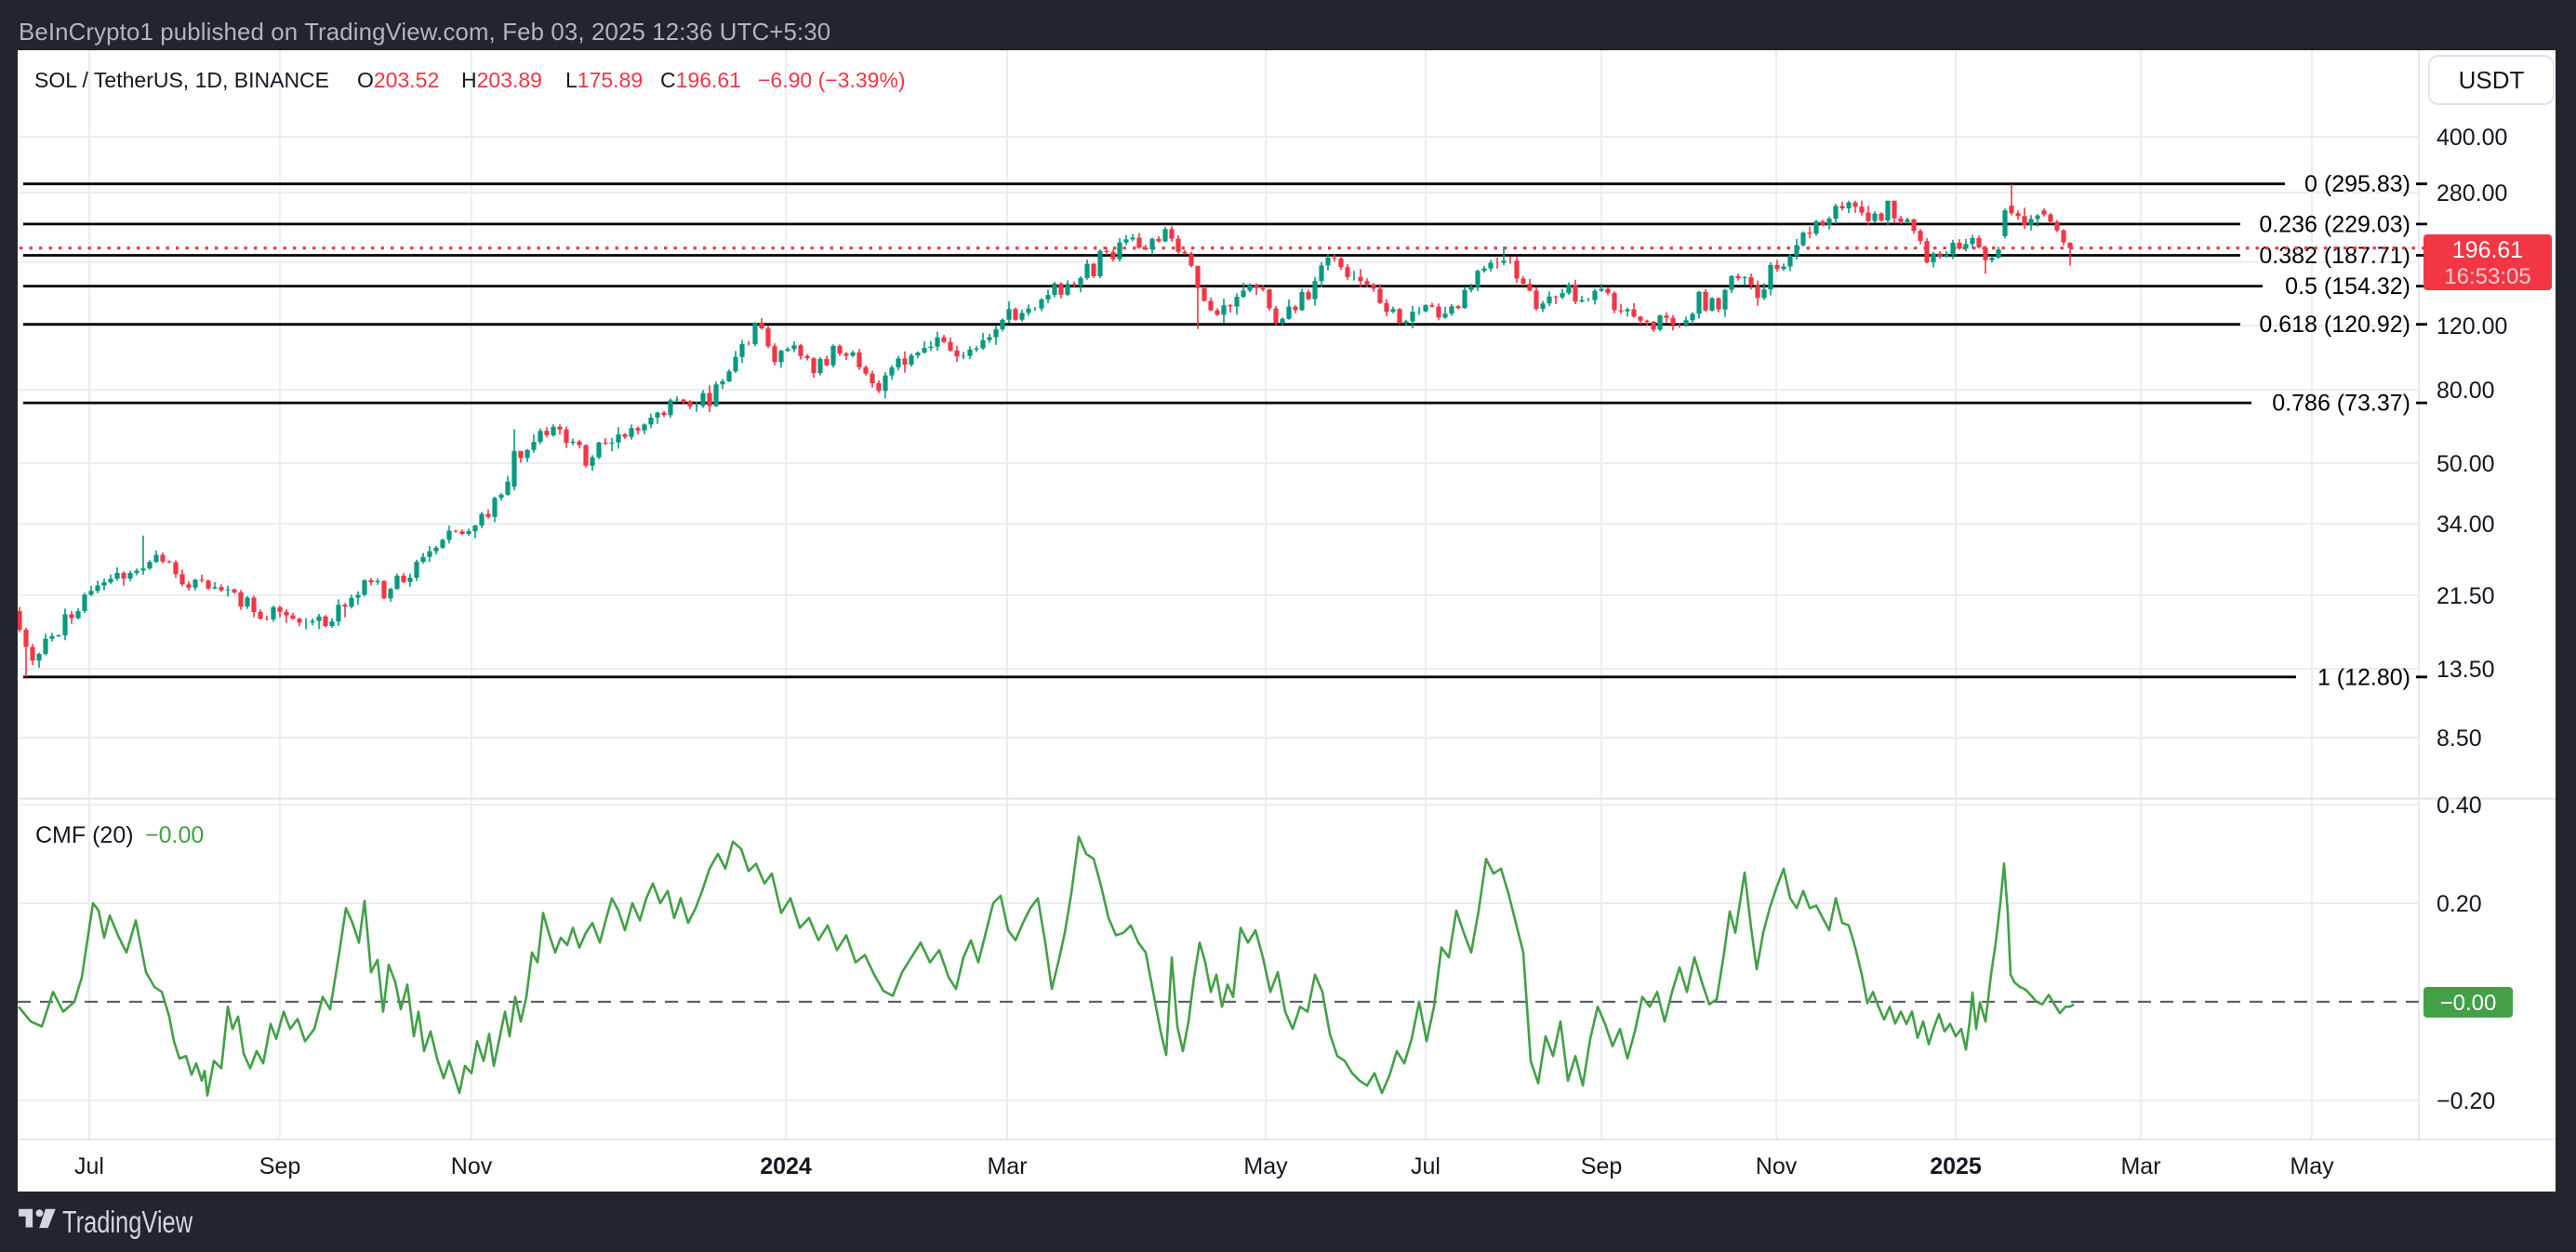 The image size is (2576, 1252). Describe the element at coordinates (2341, 404) in the screenshot. I see `svg-text: 0.786 (73.37)` at that location.